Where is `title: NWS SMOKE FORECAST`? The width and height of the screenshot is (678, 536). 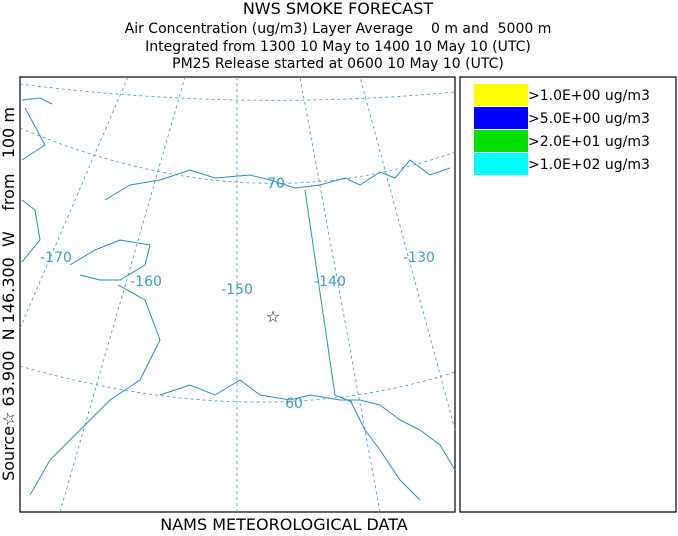 title: NWS SMOKE FORECAST is located at coordinates (338, 9).